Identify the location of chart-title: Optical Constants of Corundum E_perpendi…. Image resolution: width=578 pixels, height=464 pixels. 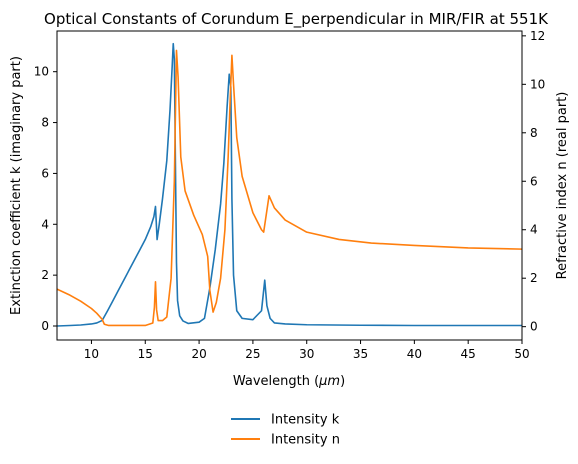
(296, 19).